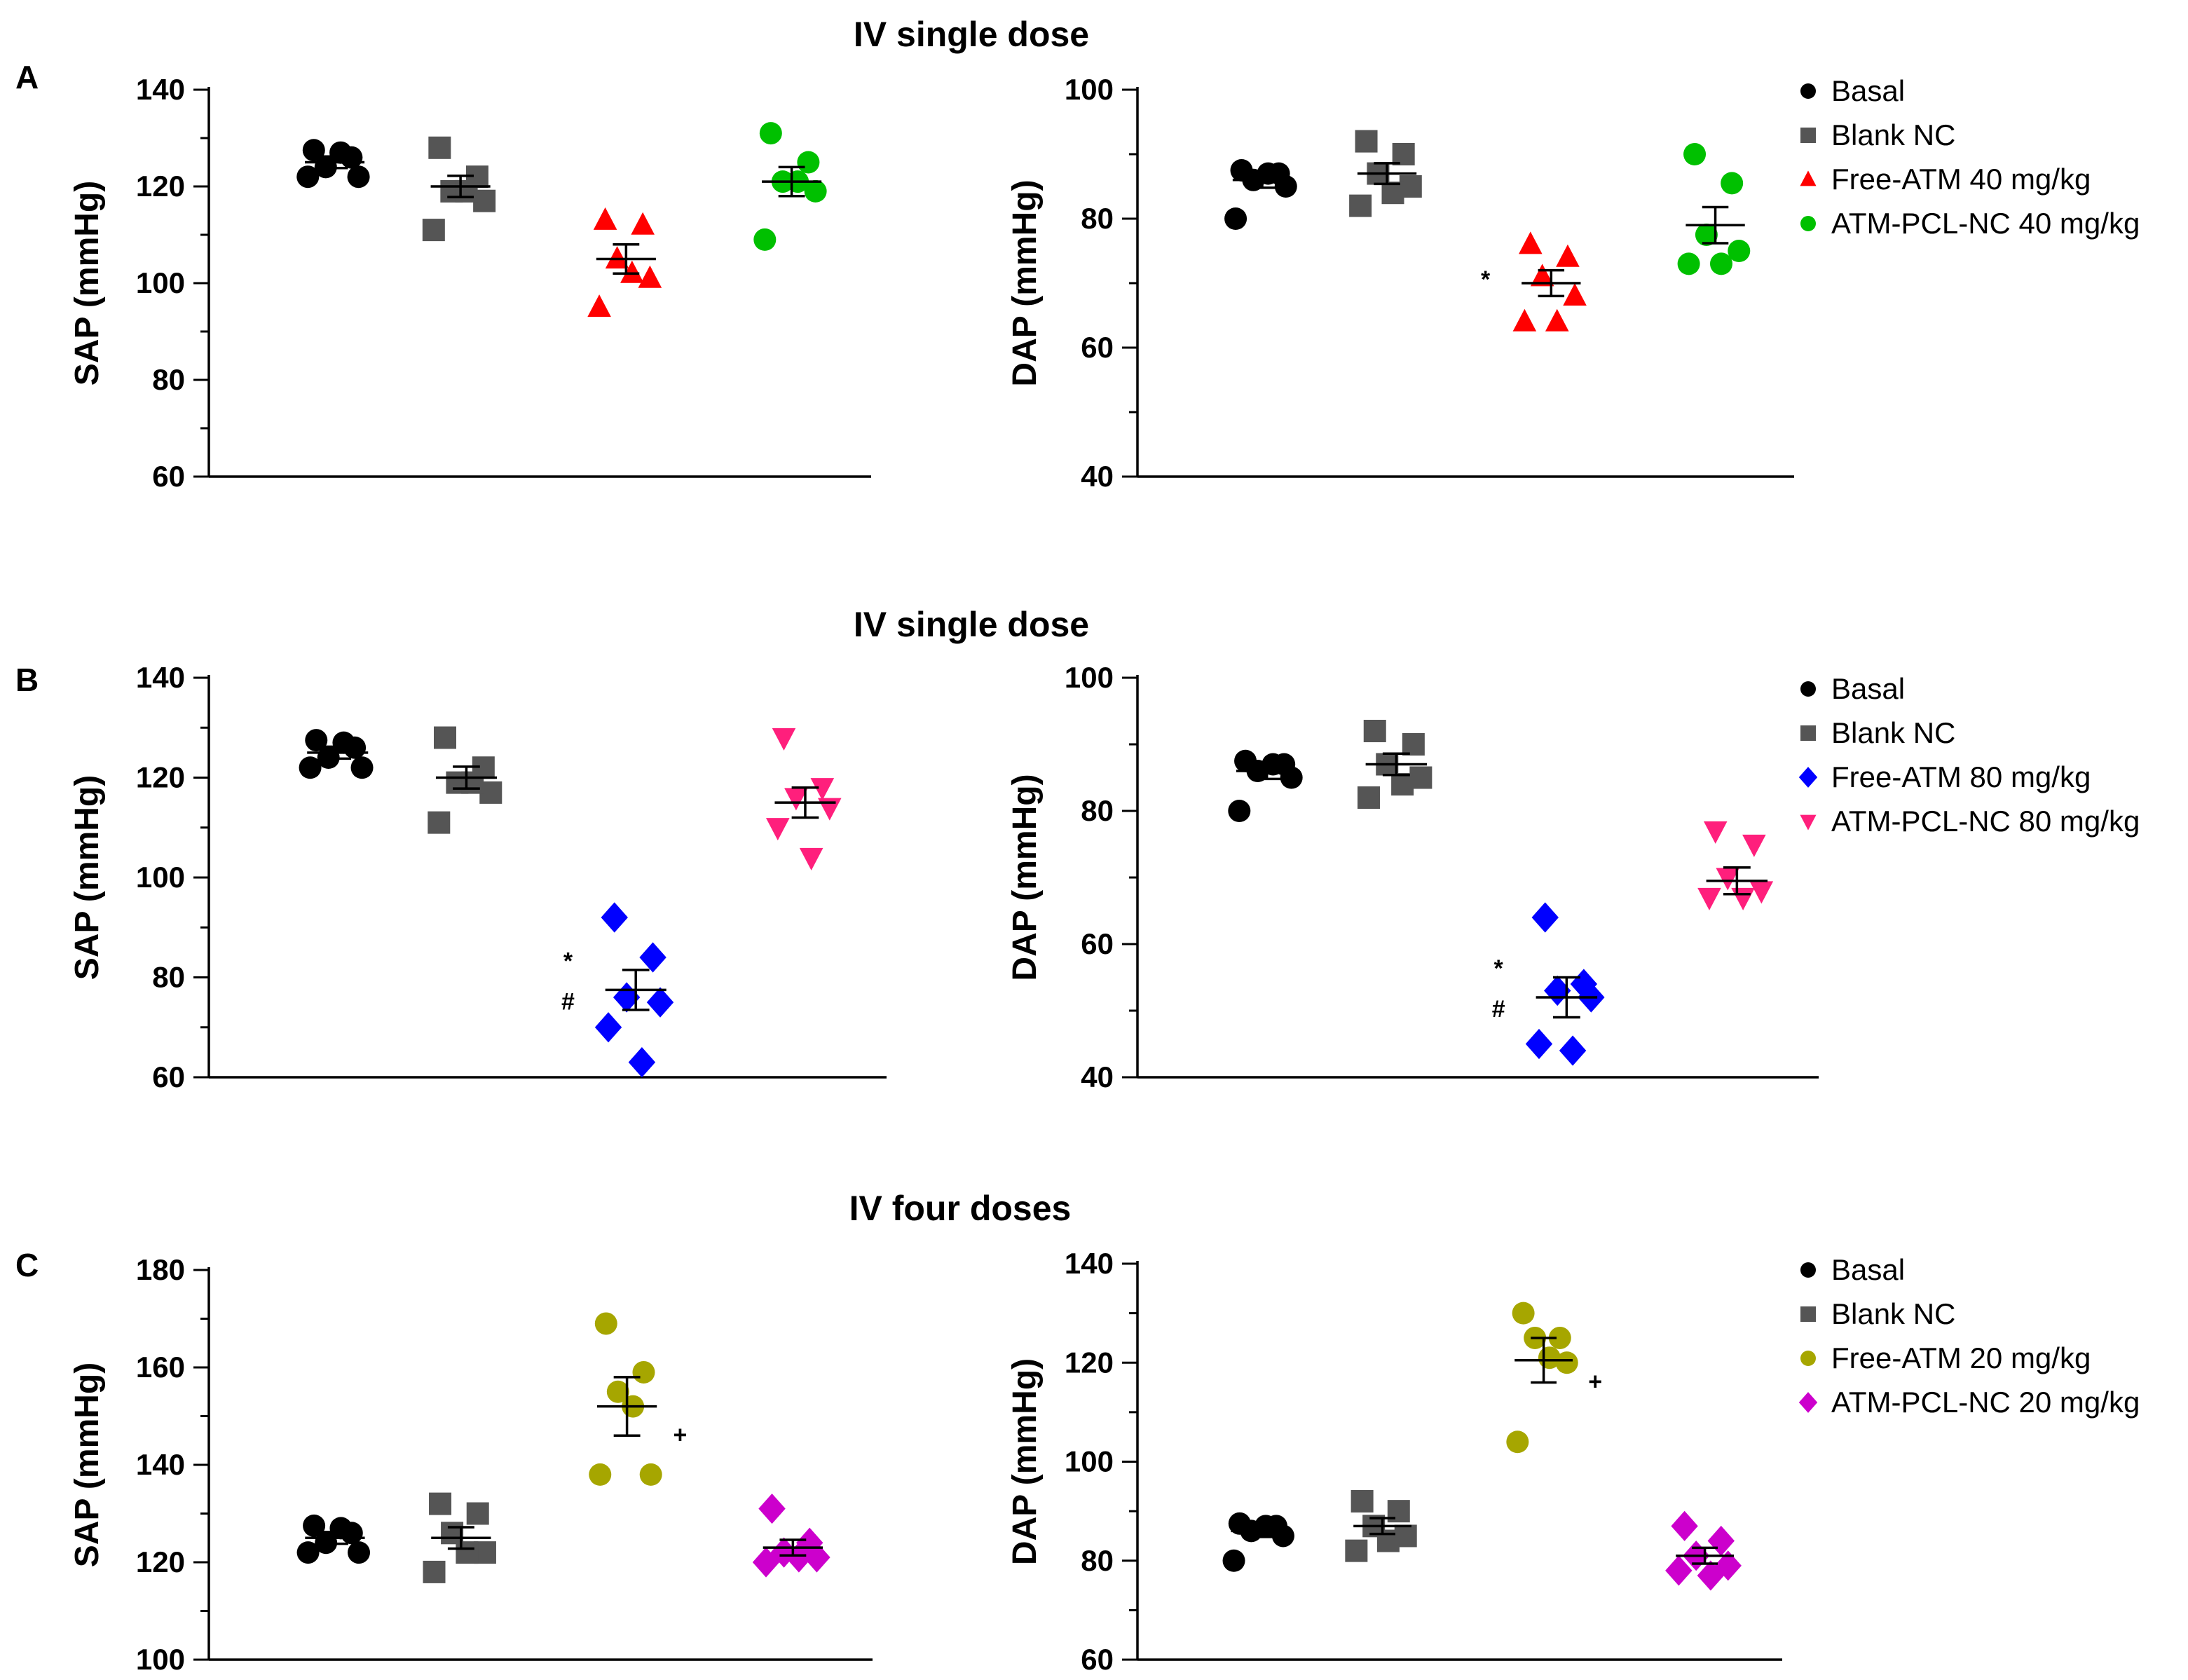 The width and height of the screenshot is (2188, 1680). Describe the element at coordinates (27, 1265) in the screenshot. I see `panel-letter: C` at that location.